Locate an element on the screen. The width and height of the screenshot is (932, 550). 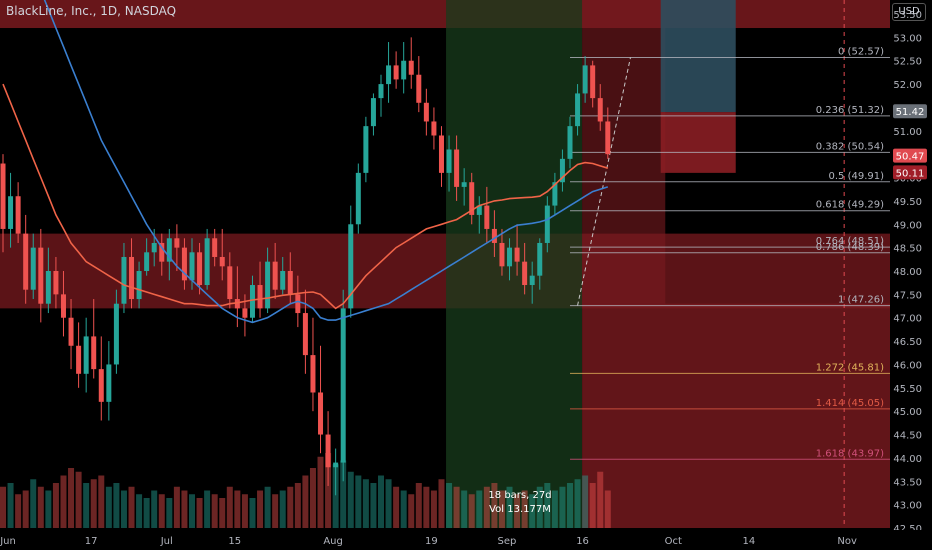
target-zone is located at coordinates (736, 415).